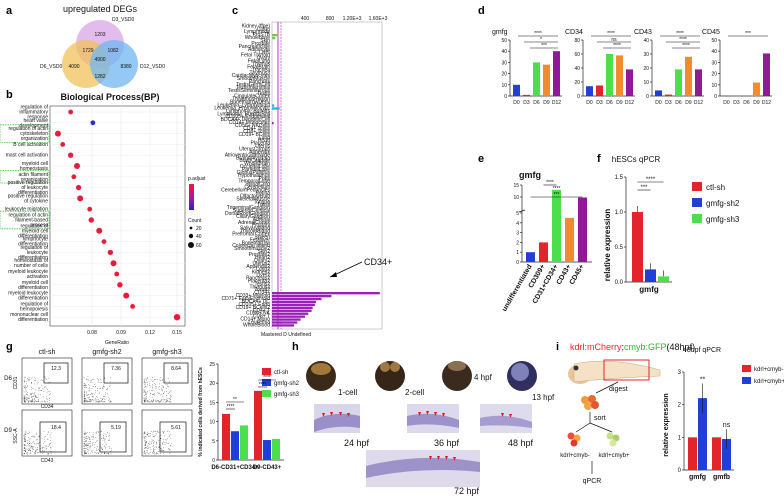 The height and width of the screenshot is (497, 784). What do you see at coordinates (262, 237) in the screenshot?
I see `tissue-label: Spleen` at bounding box center [262, 237].